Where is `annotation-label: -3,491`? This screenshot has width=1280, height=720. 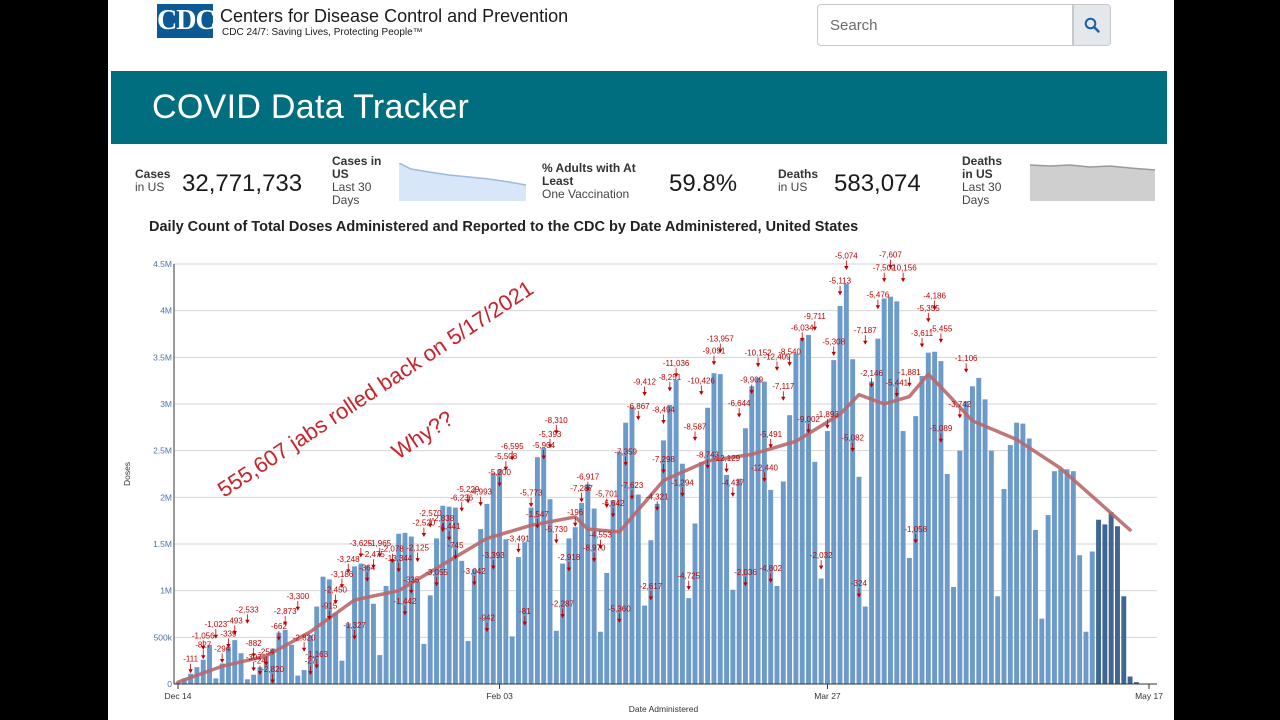
annotation-label: -3,491 is located at coordinates (518, 538).